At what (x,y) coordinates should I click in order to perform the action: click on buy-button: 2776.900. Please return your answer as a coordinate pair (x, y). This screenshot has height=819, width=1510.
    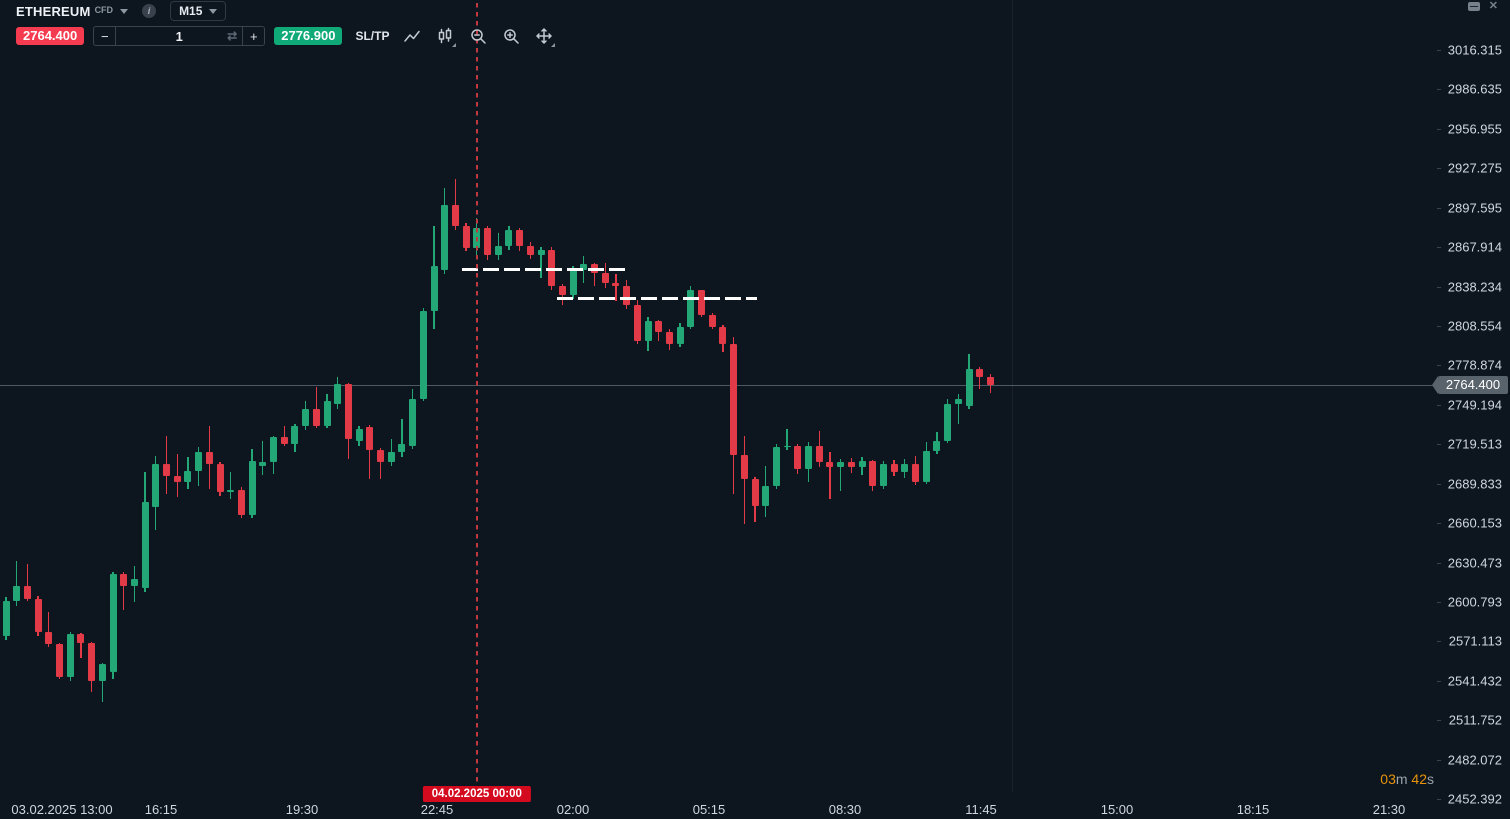
    Looking at the image, I should click on (308, 36).